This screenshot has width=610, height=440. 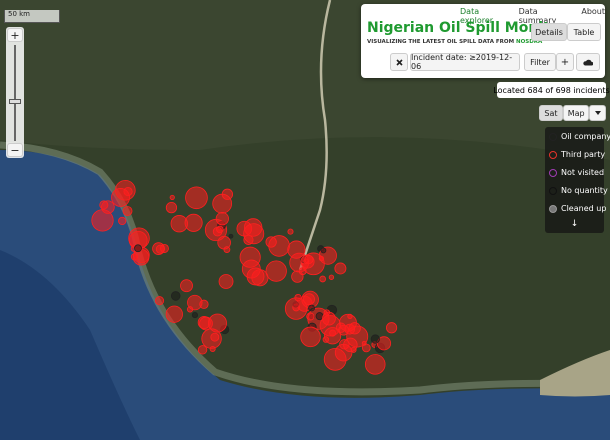 I want to click on legend-item: Not visited, so click(x=576, y=172).